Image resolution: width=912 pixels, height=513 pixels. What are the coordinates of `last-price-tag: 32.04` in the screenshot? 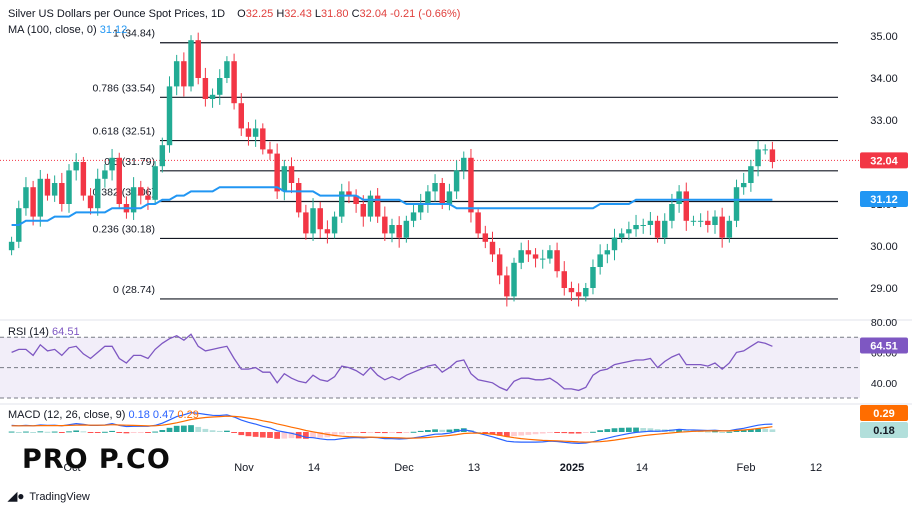 It's located at (884, 161).